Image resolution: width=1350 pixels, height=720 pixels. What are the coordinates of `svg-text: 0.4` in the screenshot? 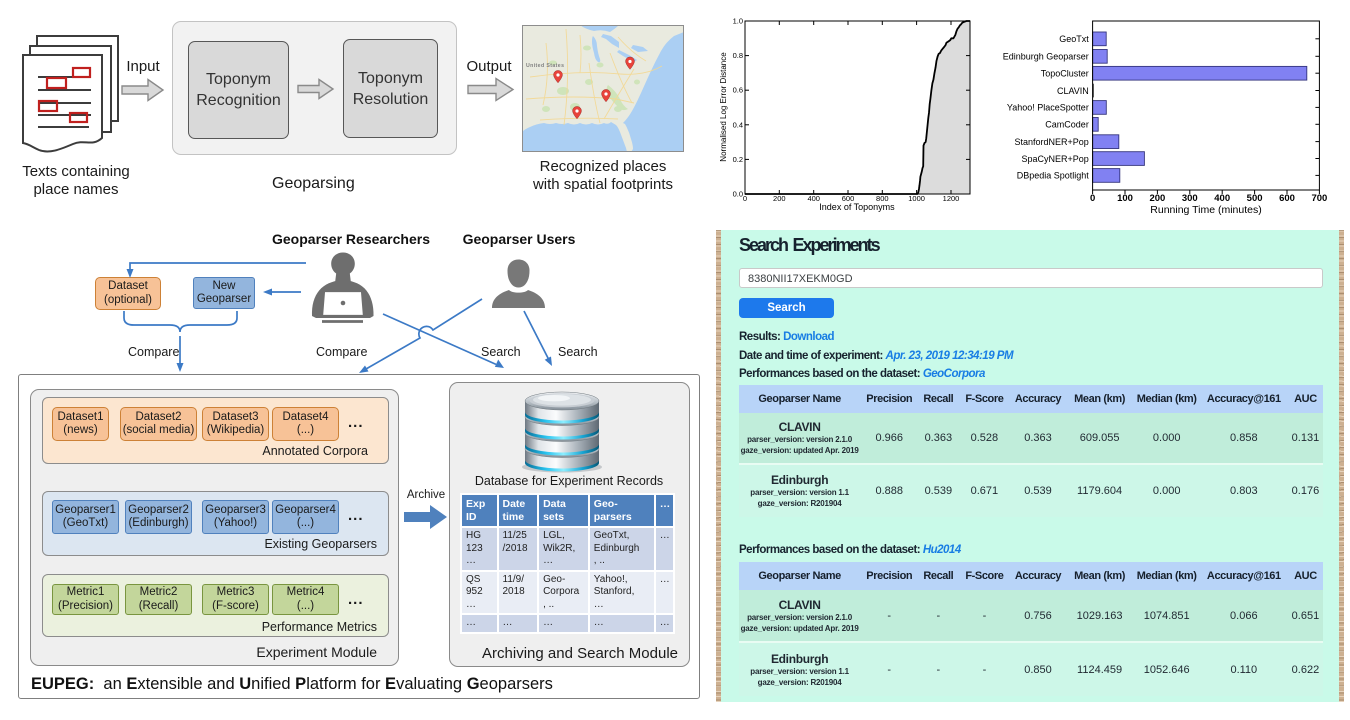 It's located at (738, 124).